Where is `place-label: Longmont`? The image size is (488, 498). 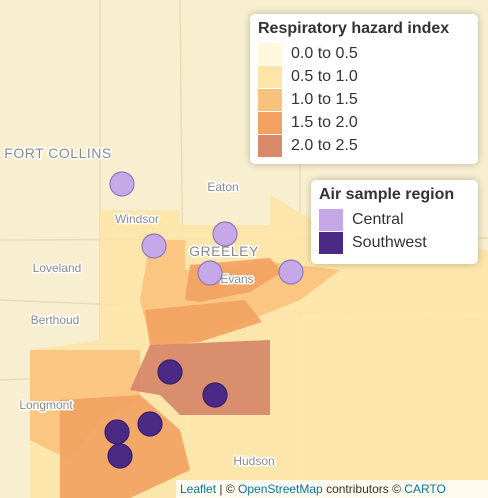
place-label: Longmont is located at coordinates (46, 405).